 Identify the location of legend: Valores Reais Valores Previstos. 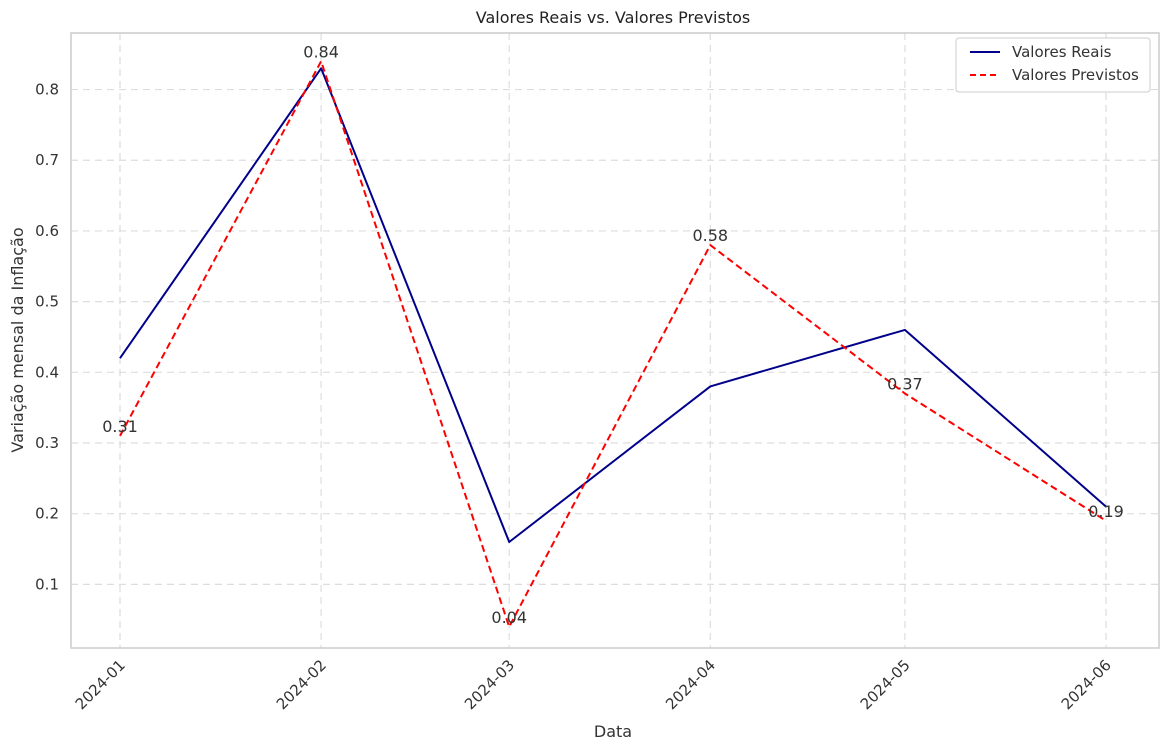
(1053, 65).